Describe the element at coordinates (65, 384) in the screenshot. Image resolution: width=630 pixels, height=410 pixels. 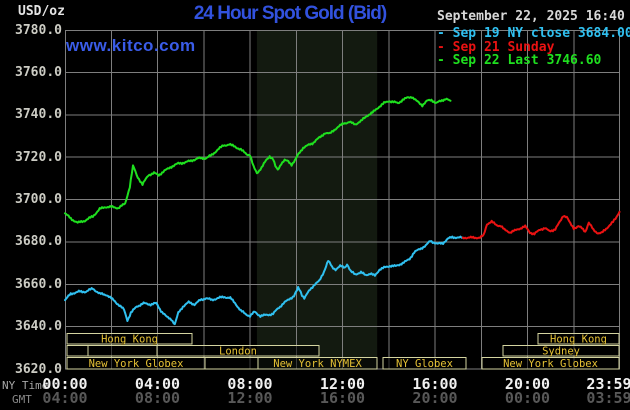
I see `ny-time-label: 00:00` at that location.